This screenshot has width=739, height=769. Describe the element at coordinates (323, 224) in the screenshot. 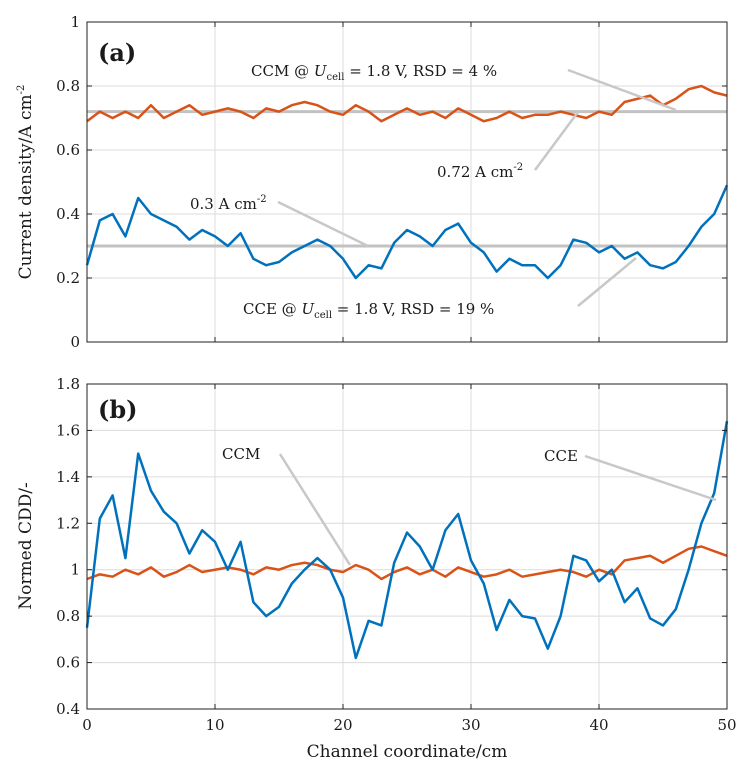

I see `label-03-leader` at that location.